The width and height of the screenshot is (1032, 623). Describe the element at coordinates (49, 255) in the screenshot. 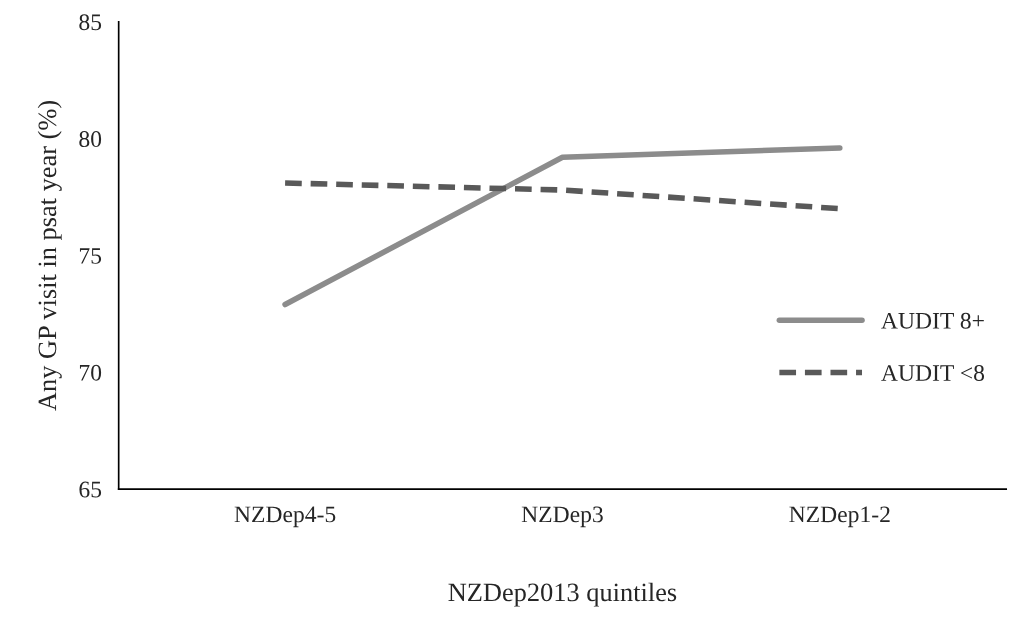

I see `y-axis-title: Any GP visit in psat year (%)` at that location.